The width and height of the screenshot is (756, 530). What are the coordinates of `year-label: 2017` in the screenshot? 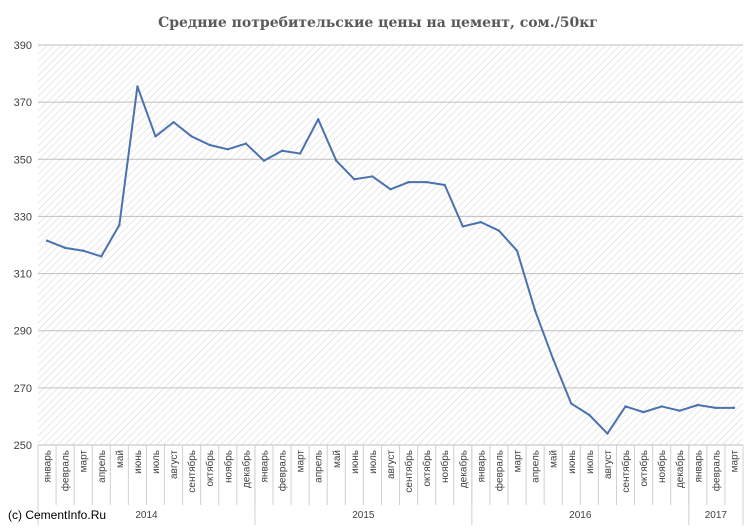 It's located at (716, 515).